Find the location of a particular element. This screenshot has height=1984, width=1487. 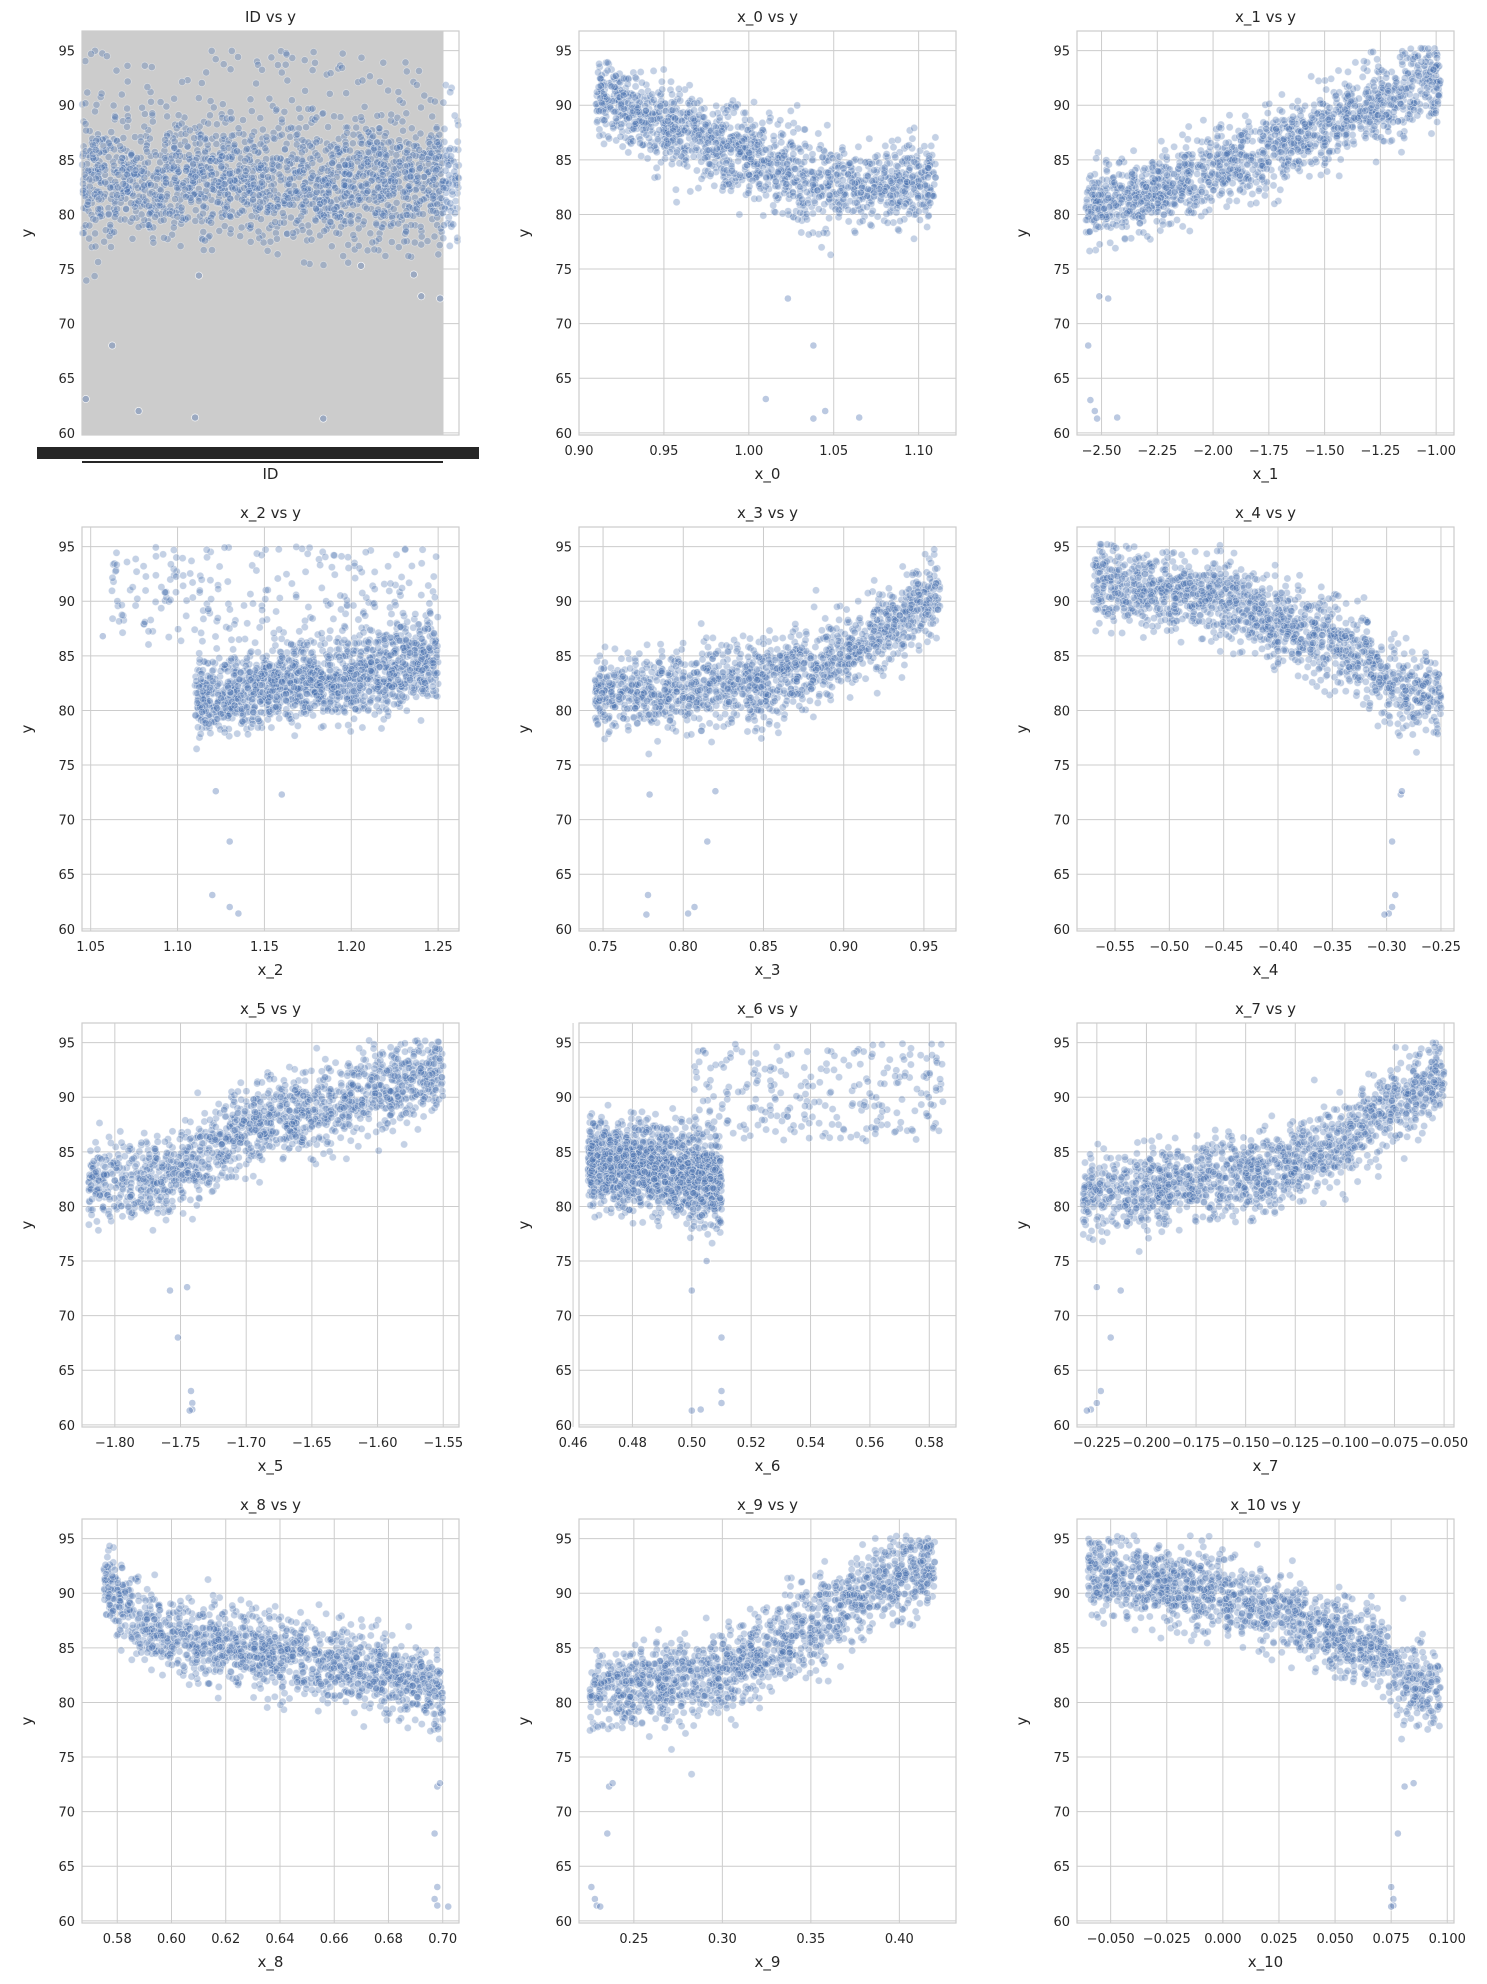

outlier-point is located at coordinates (825, 411).